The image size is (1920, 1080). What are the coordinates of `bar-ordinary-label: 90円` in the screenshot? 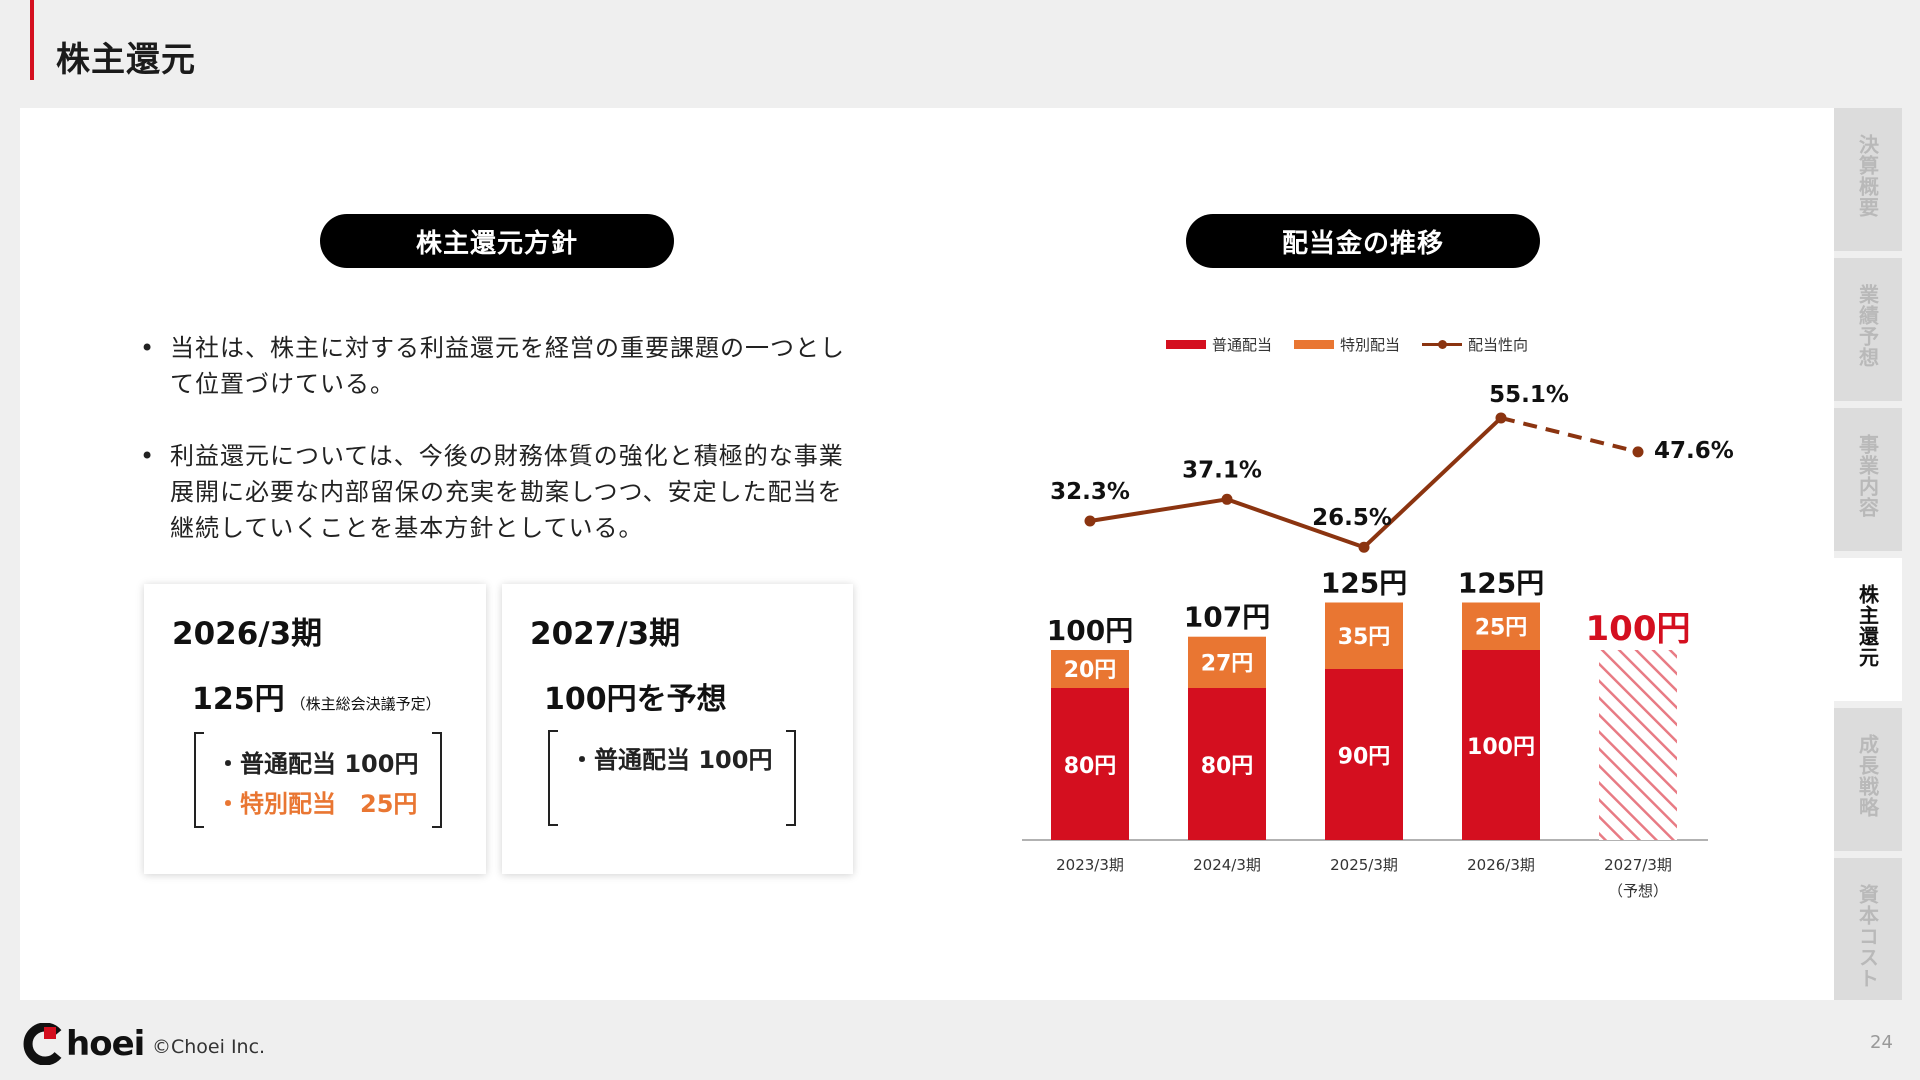 It's located at (1364, 757).